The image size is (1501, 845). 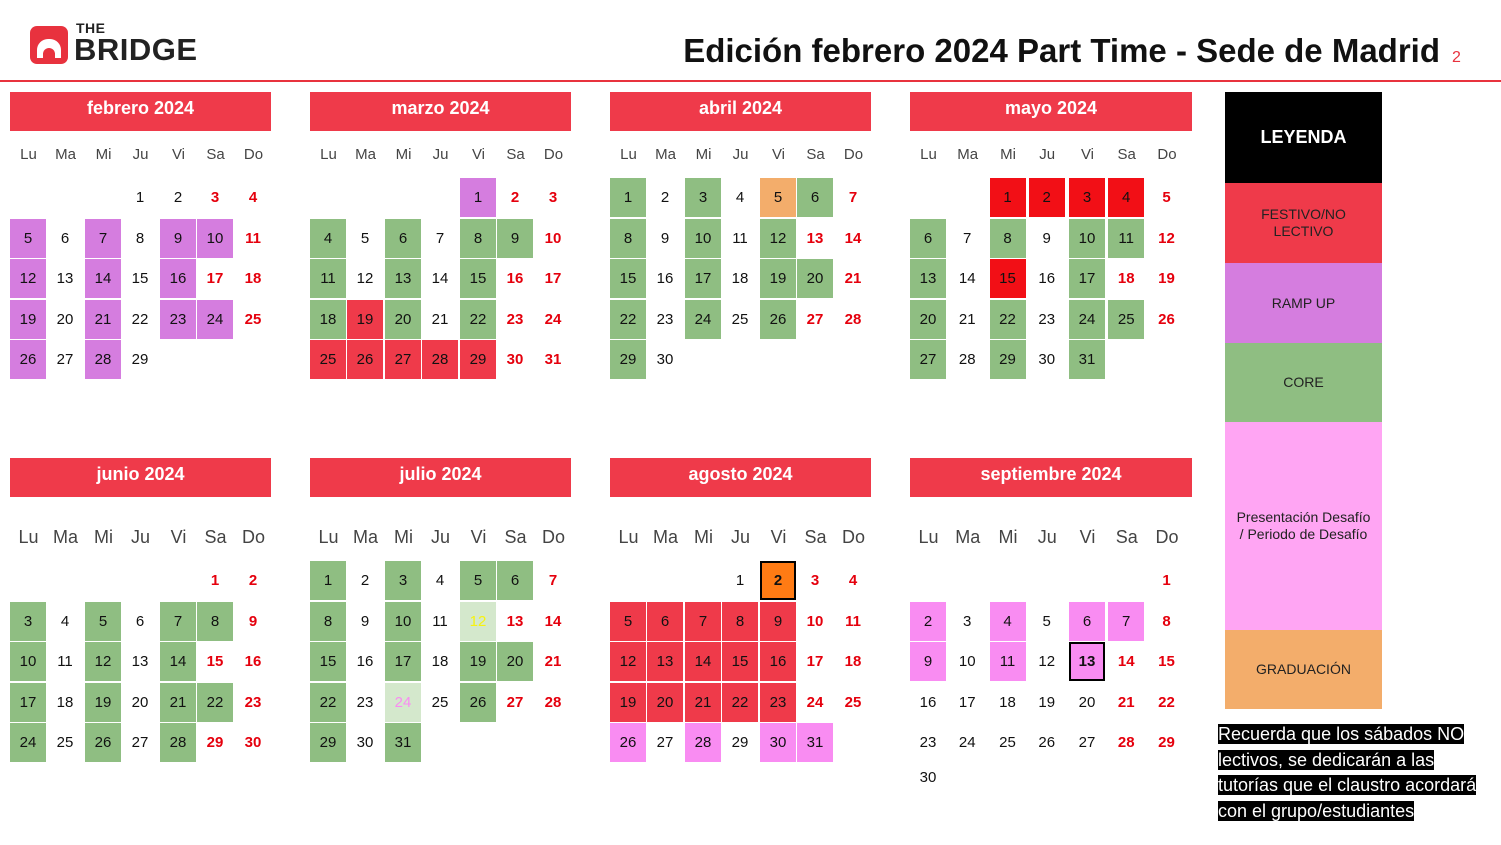 I want to click on legend-graduacion: GRADUACIÓN, so click(x=1303, y=669).